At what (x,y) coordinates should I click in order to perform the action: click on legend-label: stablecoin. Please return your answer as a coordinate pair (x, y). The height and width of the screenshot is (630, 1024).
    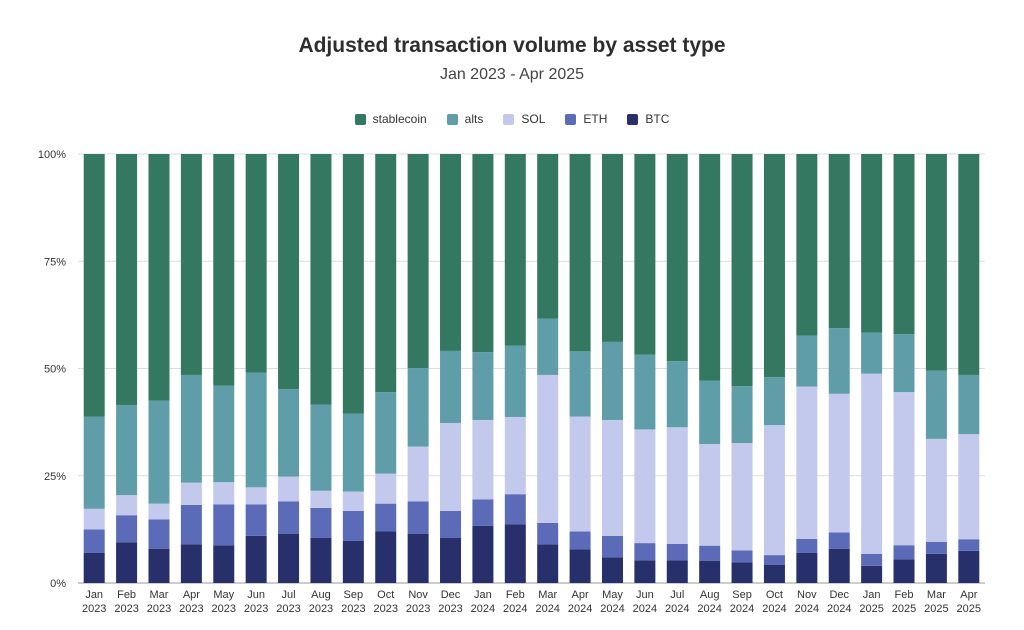
    Looking at the image, I should click on (399, 119).